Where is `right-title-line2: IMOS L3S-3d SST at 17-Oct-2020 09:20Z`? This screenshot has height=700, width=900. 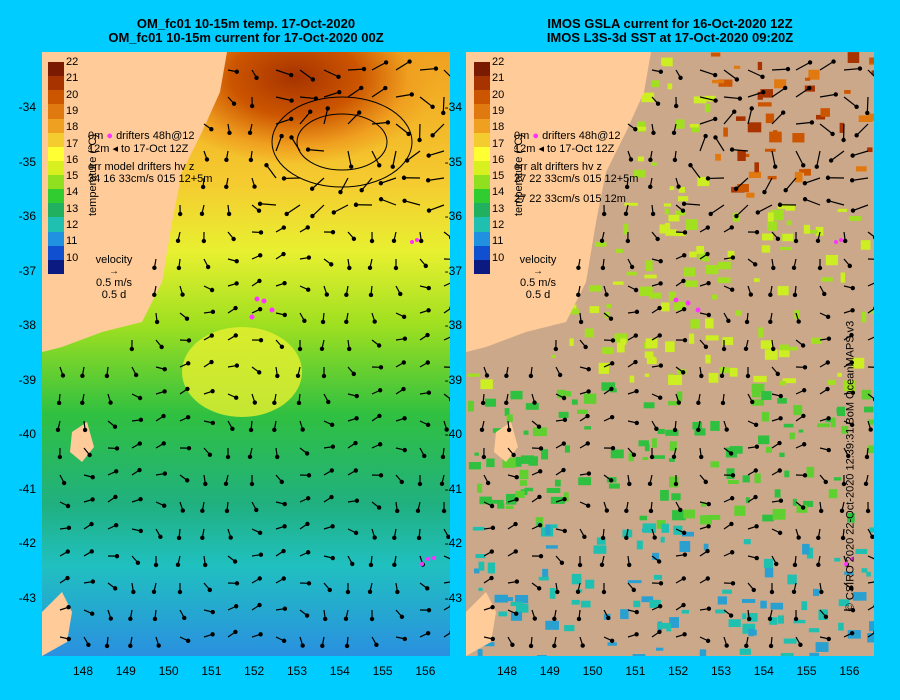
right-title-line2: IMOS L3S-3d SST at 17-Oct-2020 09:20Z is located at coordinates (670, 37).